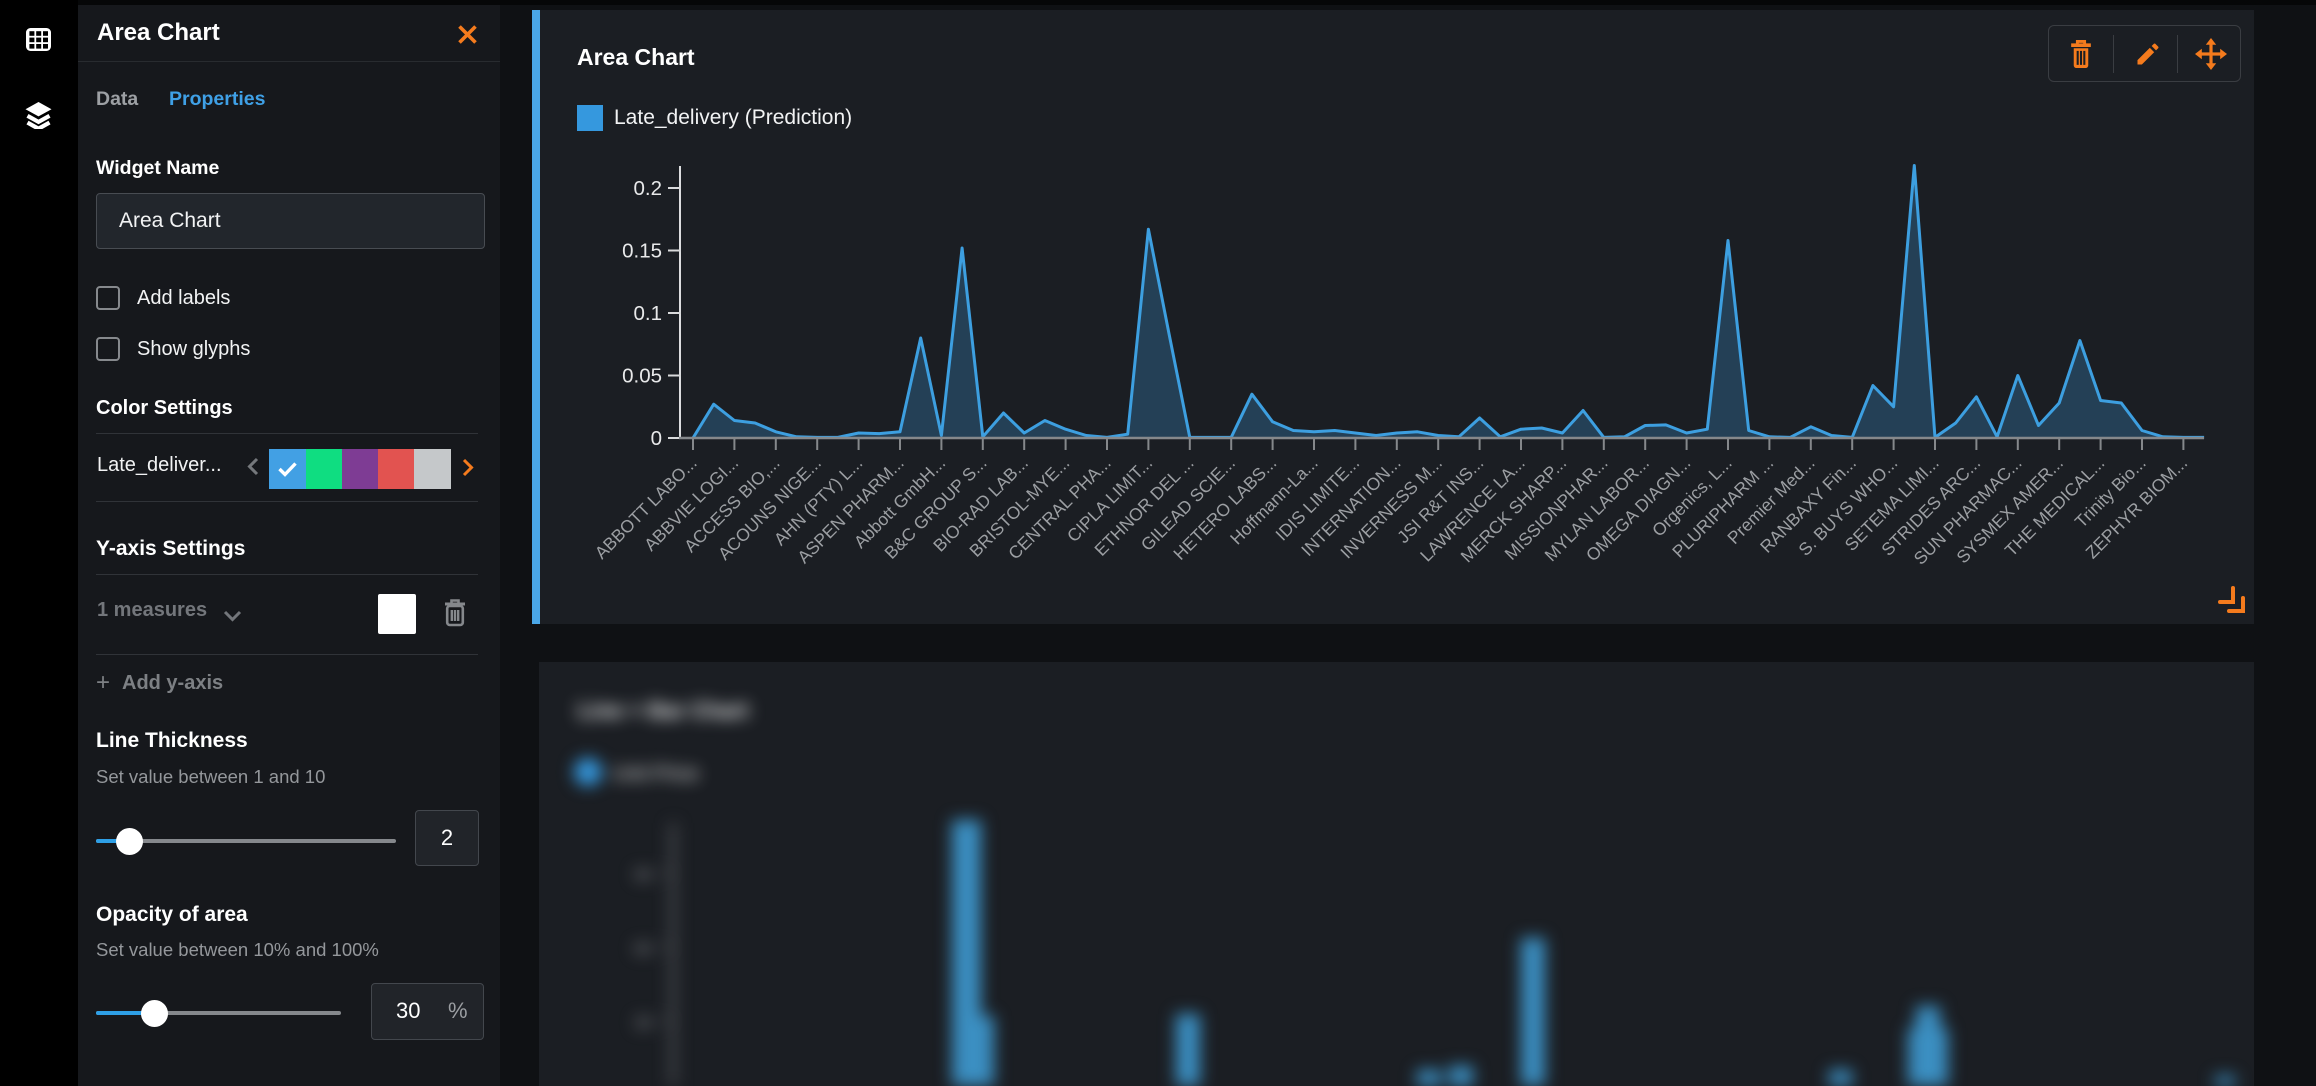 The height and width of the screenshot is (1086, 2316). Describe the element at coordinates (663, 710) in the screenshot. I see `svg-text: Line + Bar Chart` at that location.